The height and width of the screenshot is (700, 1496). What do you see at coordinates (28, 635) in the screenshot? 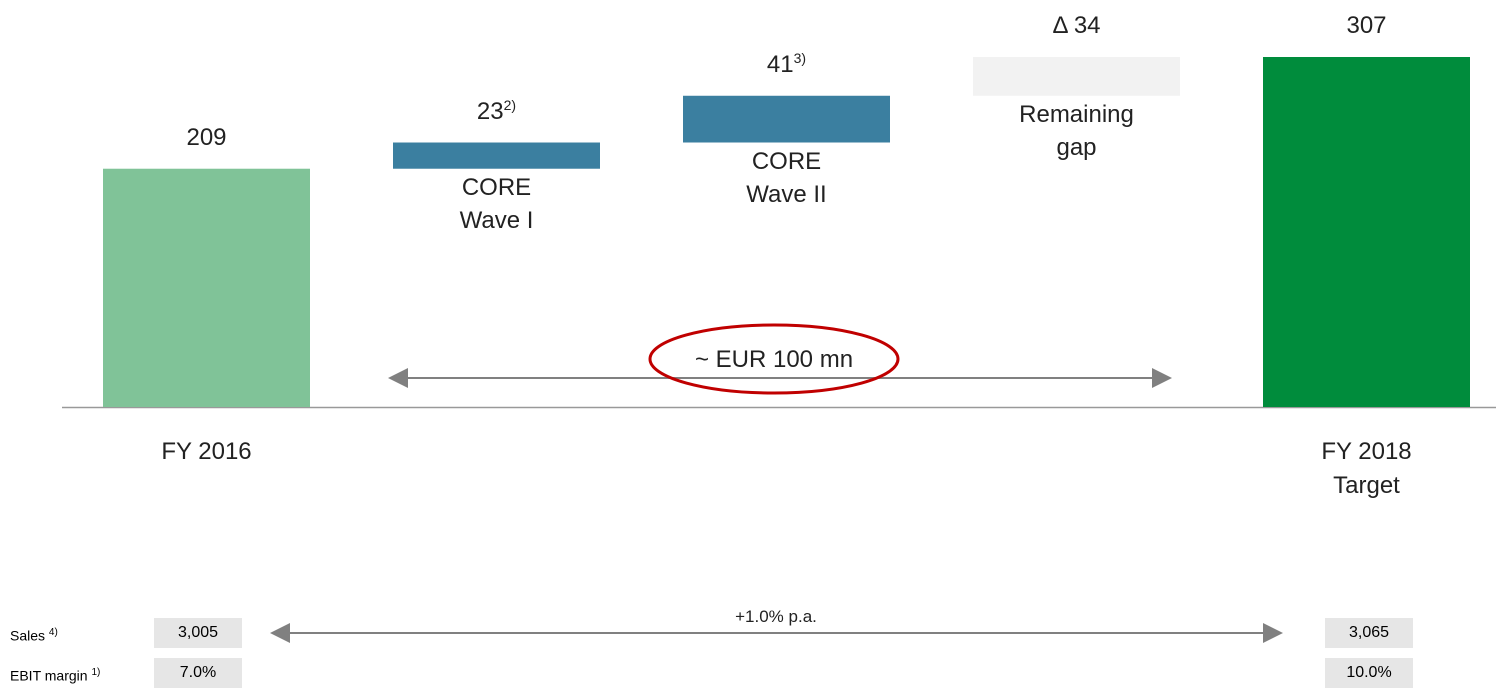
I see `row-label-text: Sales` at bounding box center [28, 635].